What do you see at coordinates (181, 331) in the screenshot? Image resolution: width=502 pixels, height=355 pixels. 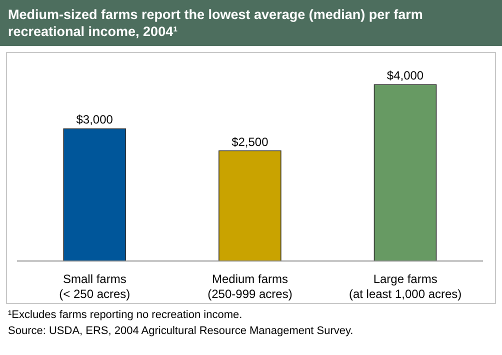 I see `source-note: Source: USDA, ERS, 2004 Agricultural Resource Management Survey.` at bounding box center [181, 331].